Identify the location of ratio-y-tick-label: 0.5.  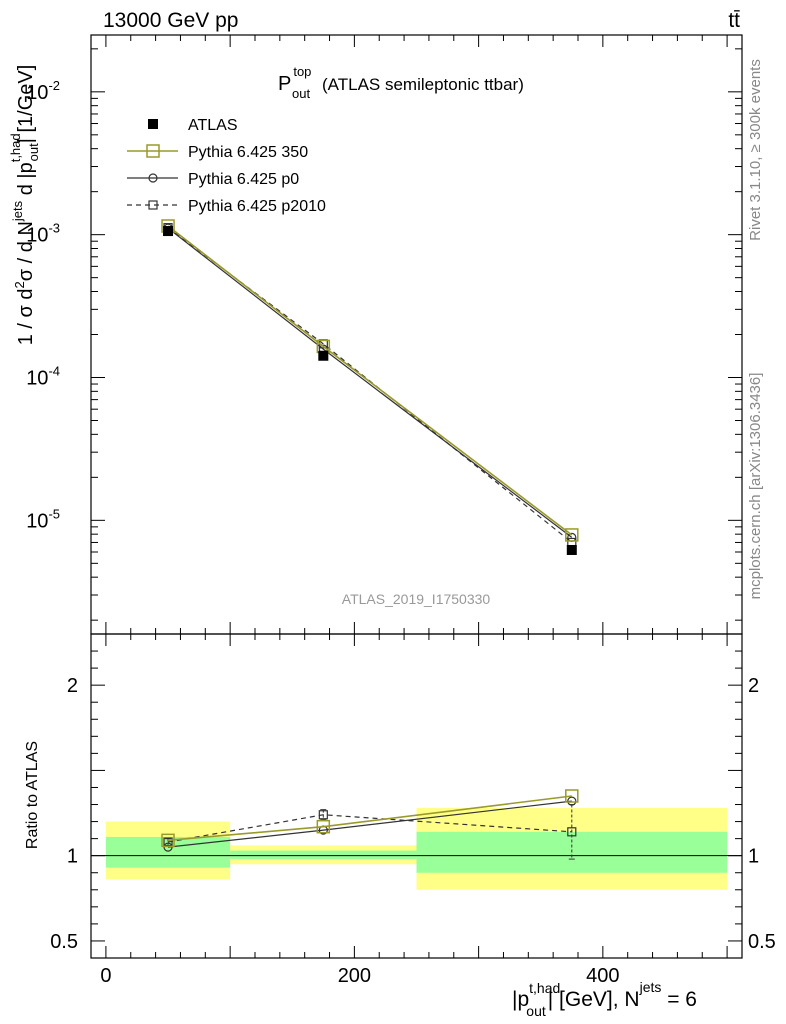
(64, 942).